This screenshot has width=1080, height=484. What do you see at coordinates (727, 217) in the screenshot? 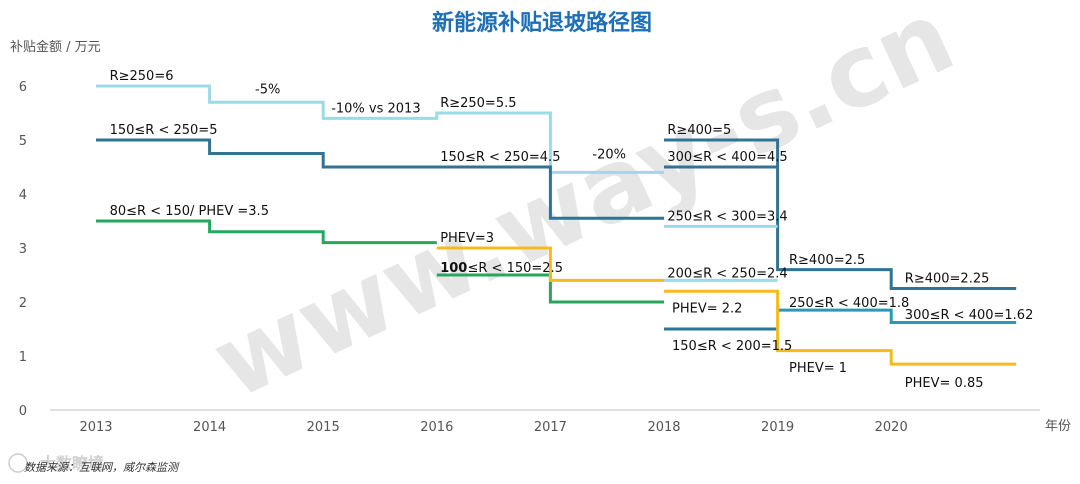
I see `annotation-label: 250≤R < 300=3.4` at bounding box center [727, 217].